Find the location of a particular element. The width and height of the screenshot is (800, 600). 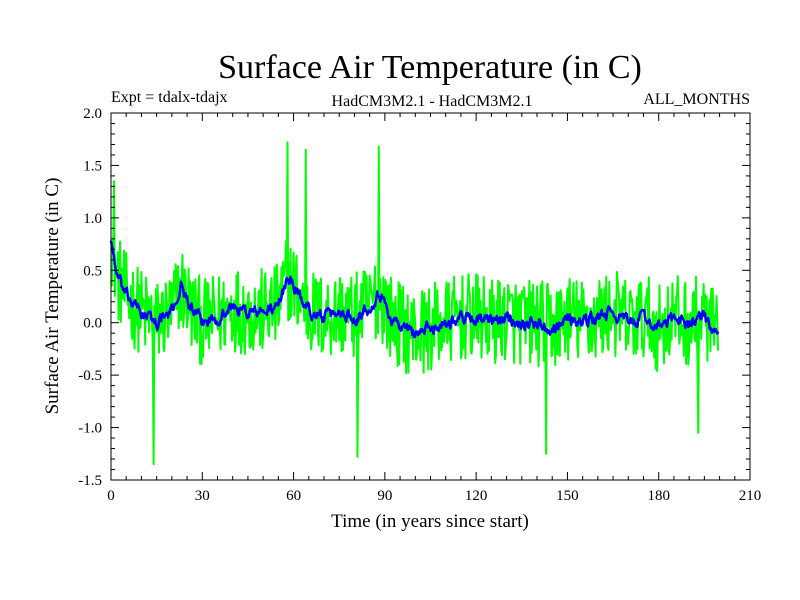

y-tick-label: 1.0 is located at coordinates (92, 219).